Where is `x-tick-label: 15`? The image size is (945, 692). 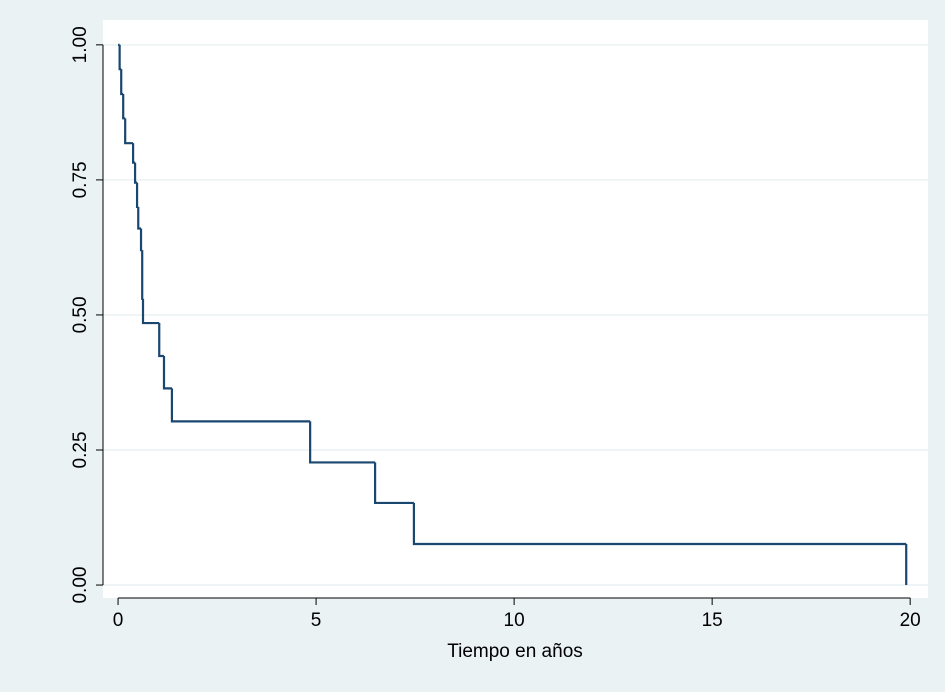
x-tick-label: 15 is located at coordinates (712, 620).